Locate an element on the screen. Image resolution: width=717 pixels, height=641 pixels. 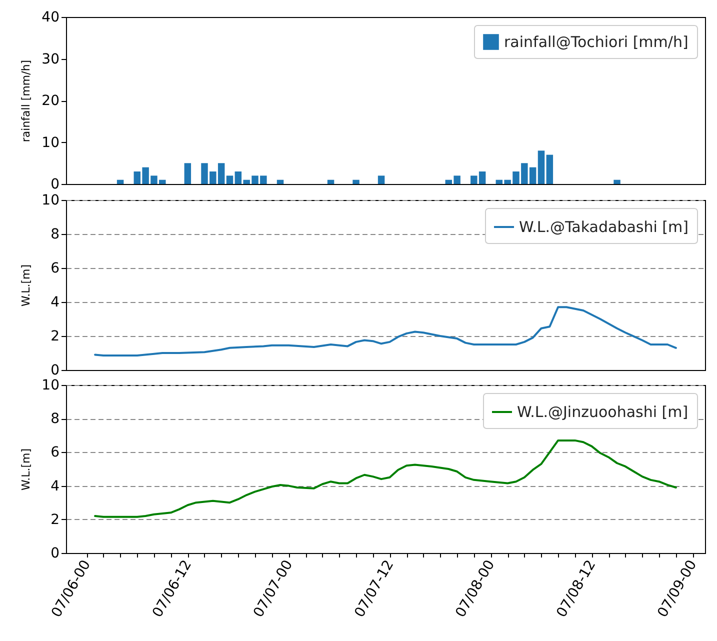
y-axis-title: rainfall [mm/h] is located at coordinates (26, 101).